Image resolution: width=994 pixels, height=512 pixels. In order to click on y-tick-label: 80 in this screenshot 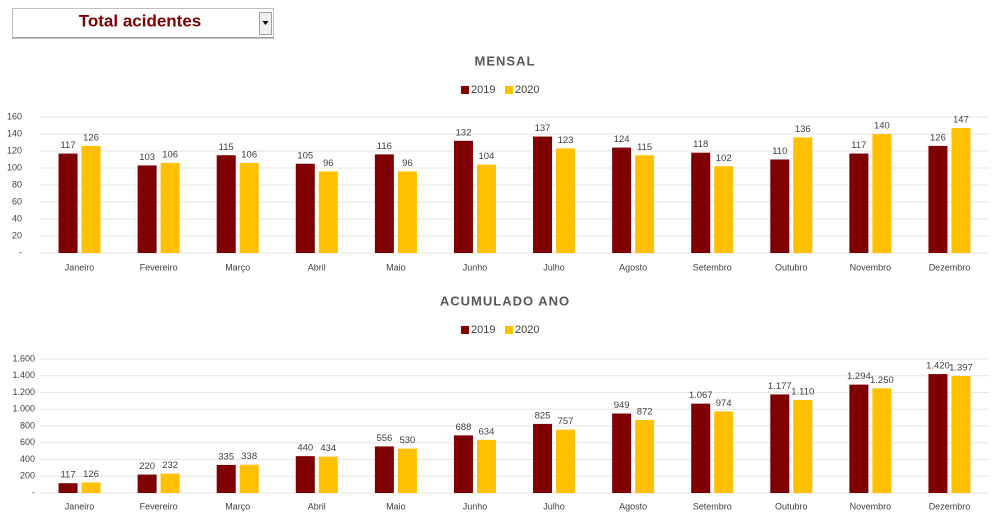, I will do `click(17, 184)`.